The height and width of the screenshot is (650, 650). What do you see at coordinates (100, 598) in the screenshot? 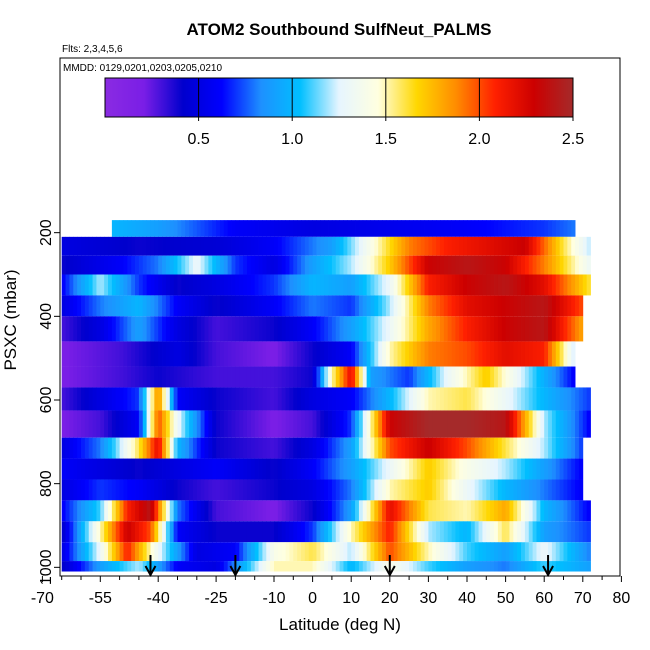
I see `x-tick-label: -55` at bounding box center [100, 598].